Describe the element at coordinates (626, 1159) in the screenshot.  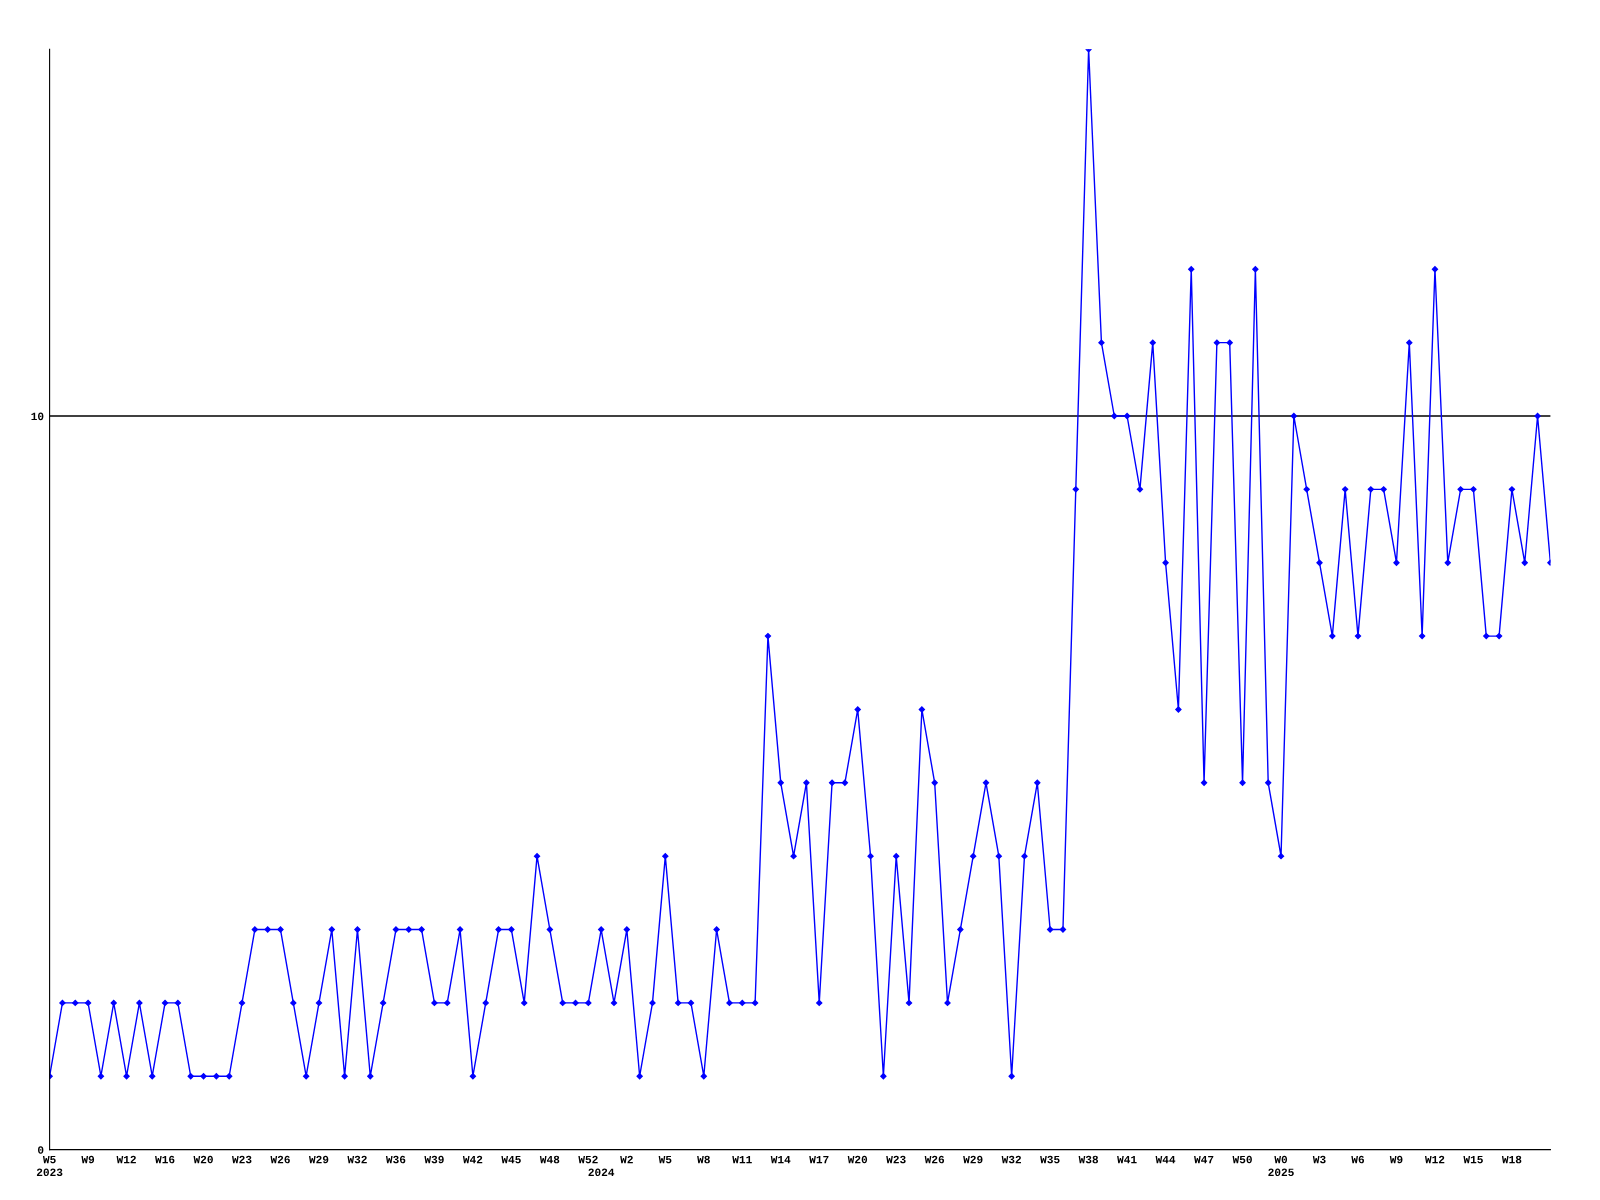
I see `x-tick-label: W2` at that location.